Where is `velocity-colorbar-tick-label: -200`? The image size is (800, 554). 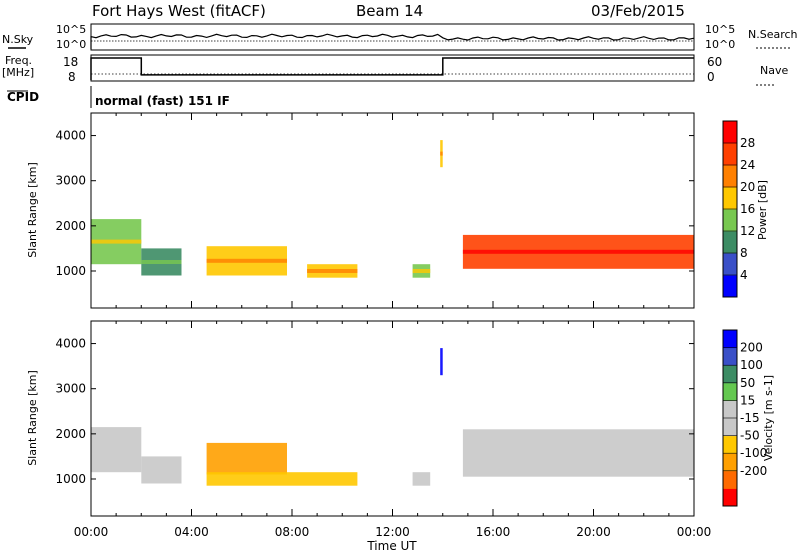 velocity-colorbar-tick-label: -200 is located at coordinates (753, 471).